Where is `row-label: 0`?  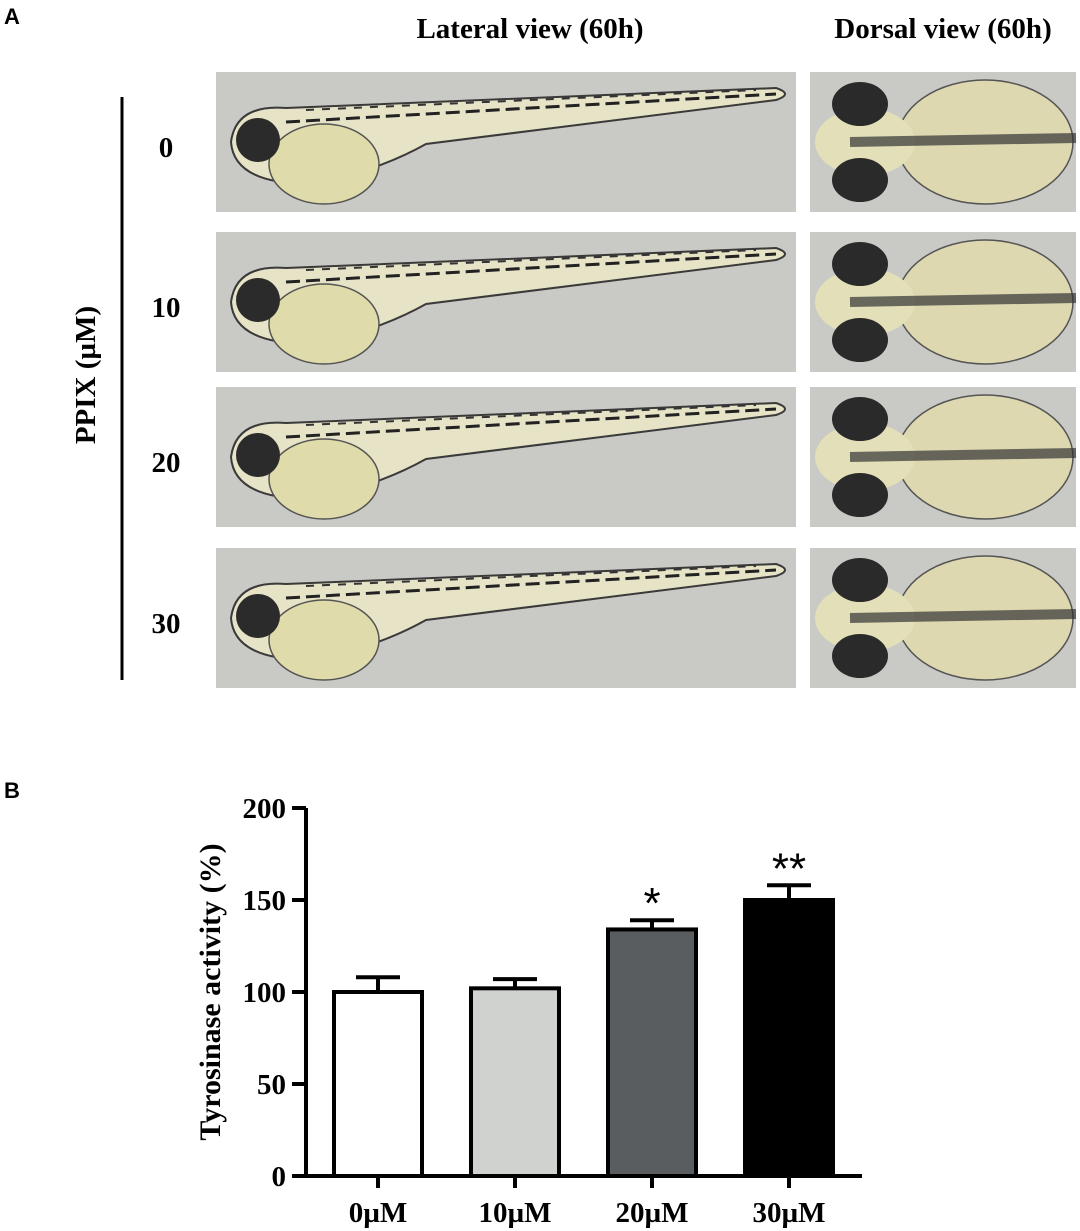
row-label: 0 is located at coordinates (166, 148).